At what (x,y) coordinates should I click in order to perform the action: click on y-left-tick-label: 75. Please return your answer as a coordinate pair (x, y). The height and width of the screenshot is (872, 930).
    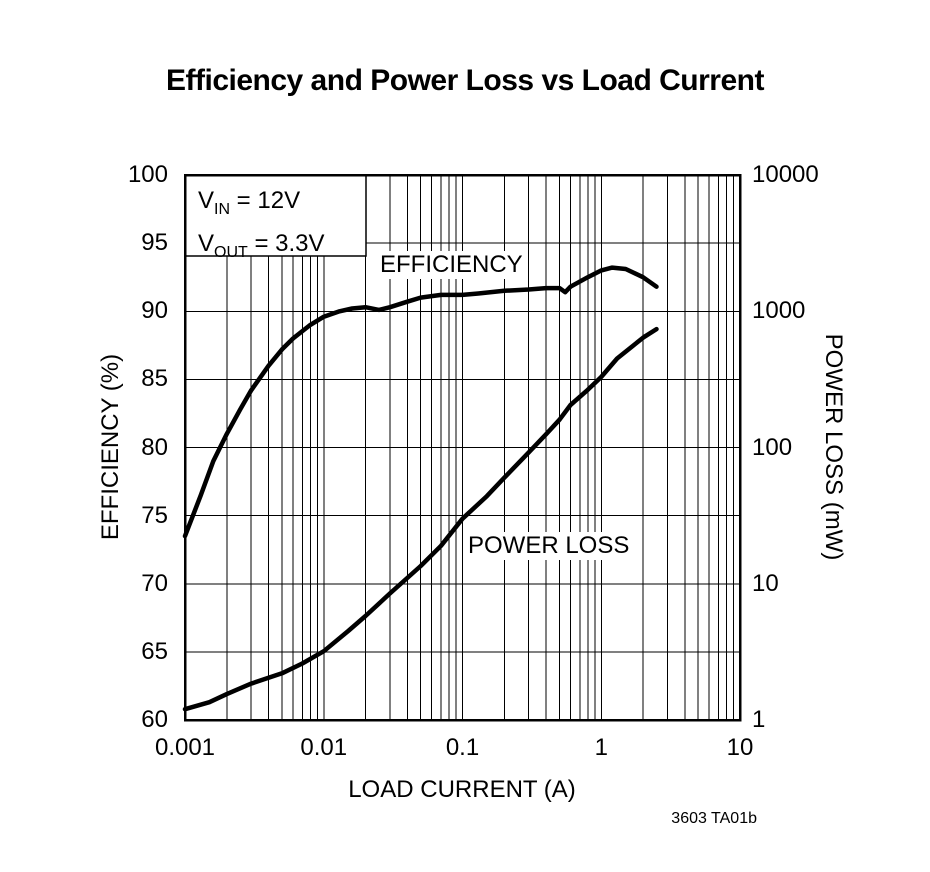
    Looking at the image, I should click on (154, 515).